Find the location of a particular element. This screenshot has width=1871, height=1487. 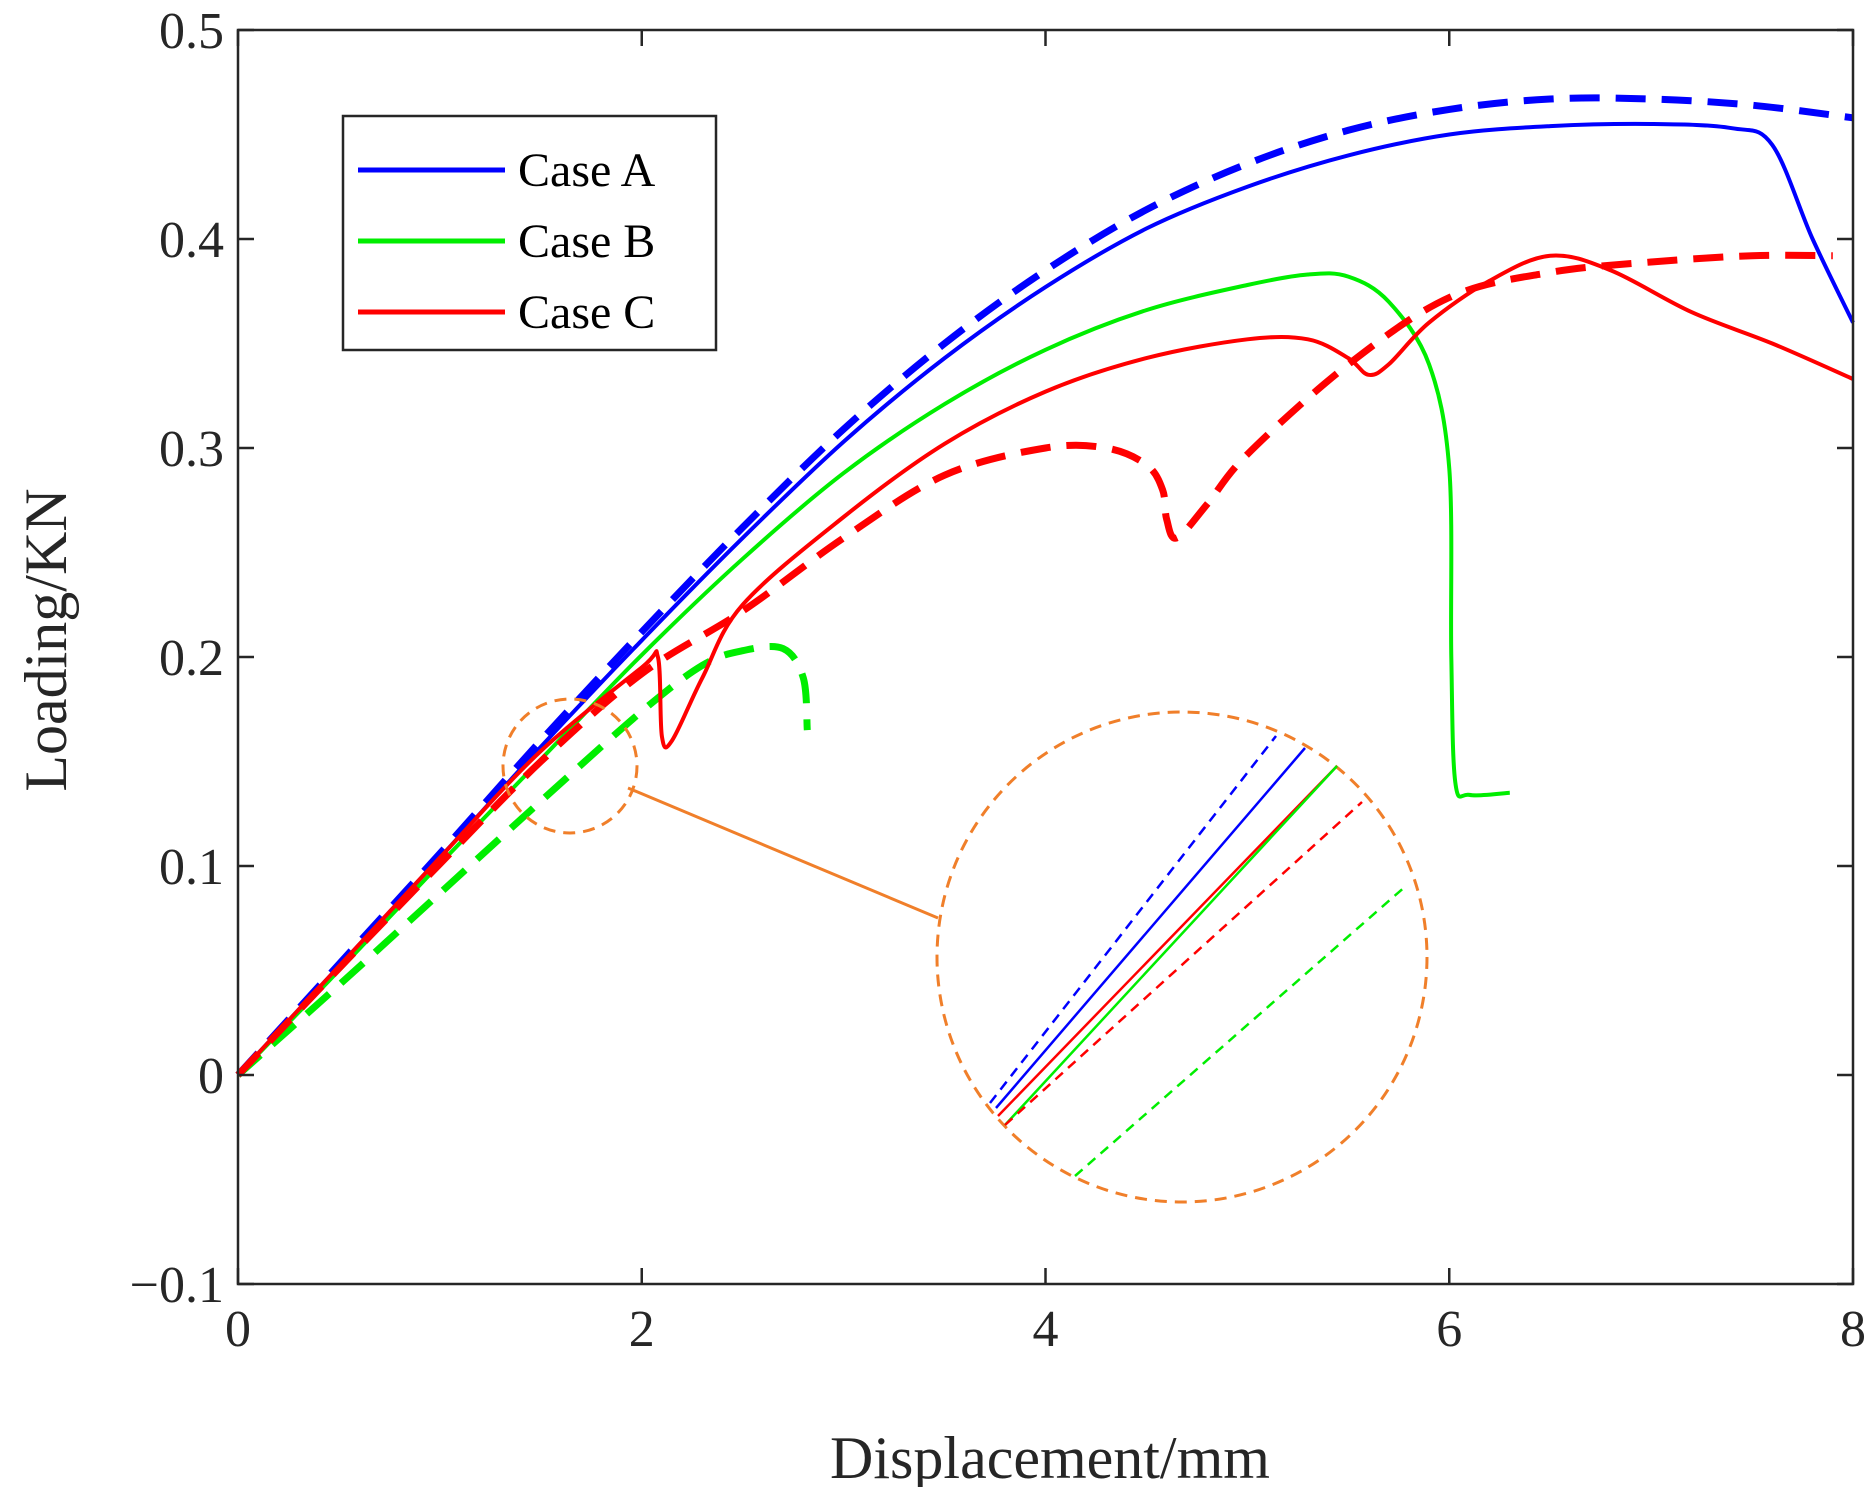

x-tick-label: 8 is located at coordinates (1853, 1329).